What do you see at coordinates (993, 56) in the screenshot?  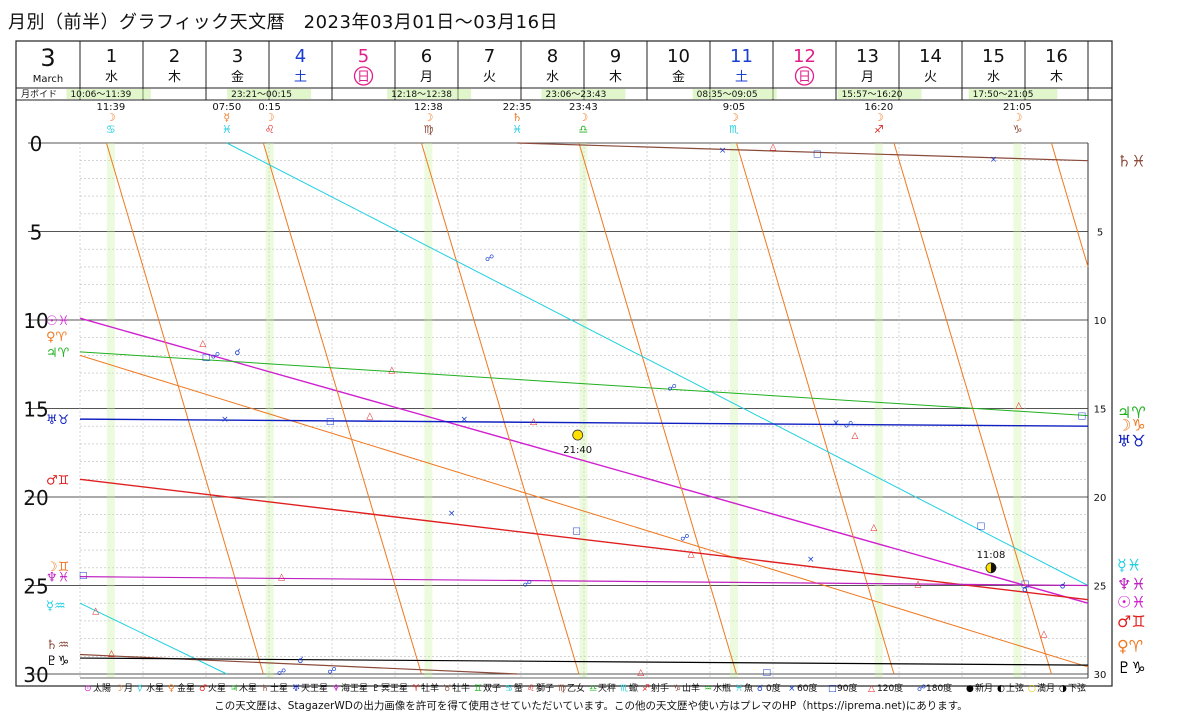 I see `day-number: 15` at bounding box center [993, 56].